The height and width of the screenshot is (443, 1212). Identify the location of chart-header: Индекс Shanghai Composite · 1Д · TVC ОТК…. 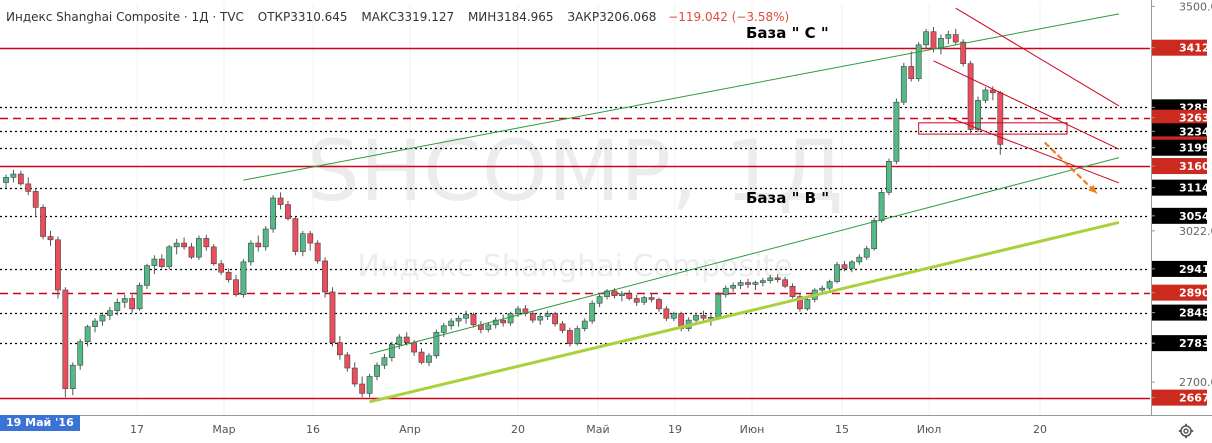
(397, 17).